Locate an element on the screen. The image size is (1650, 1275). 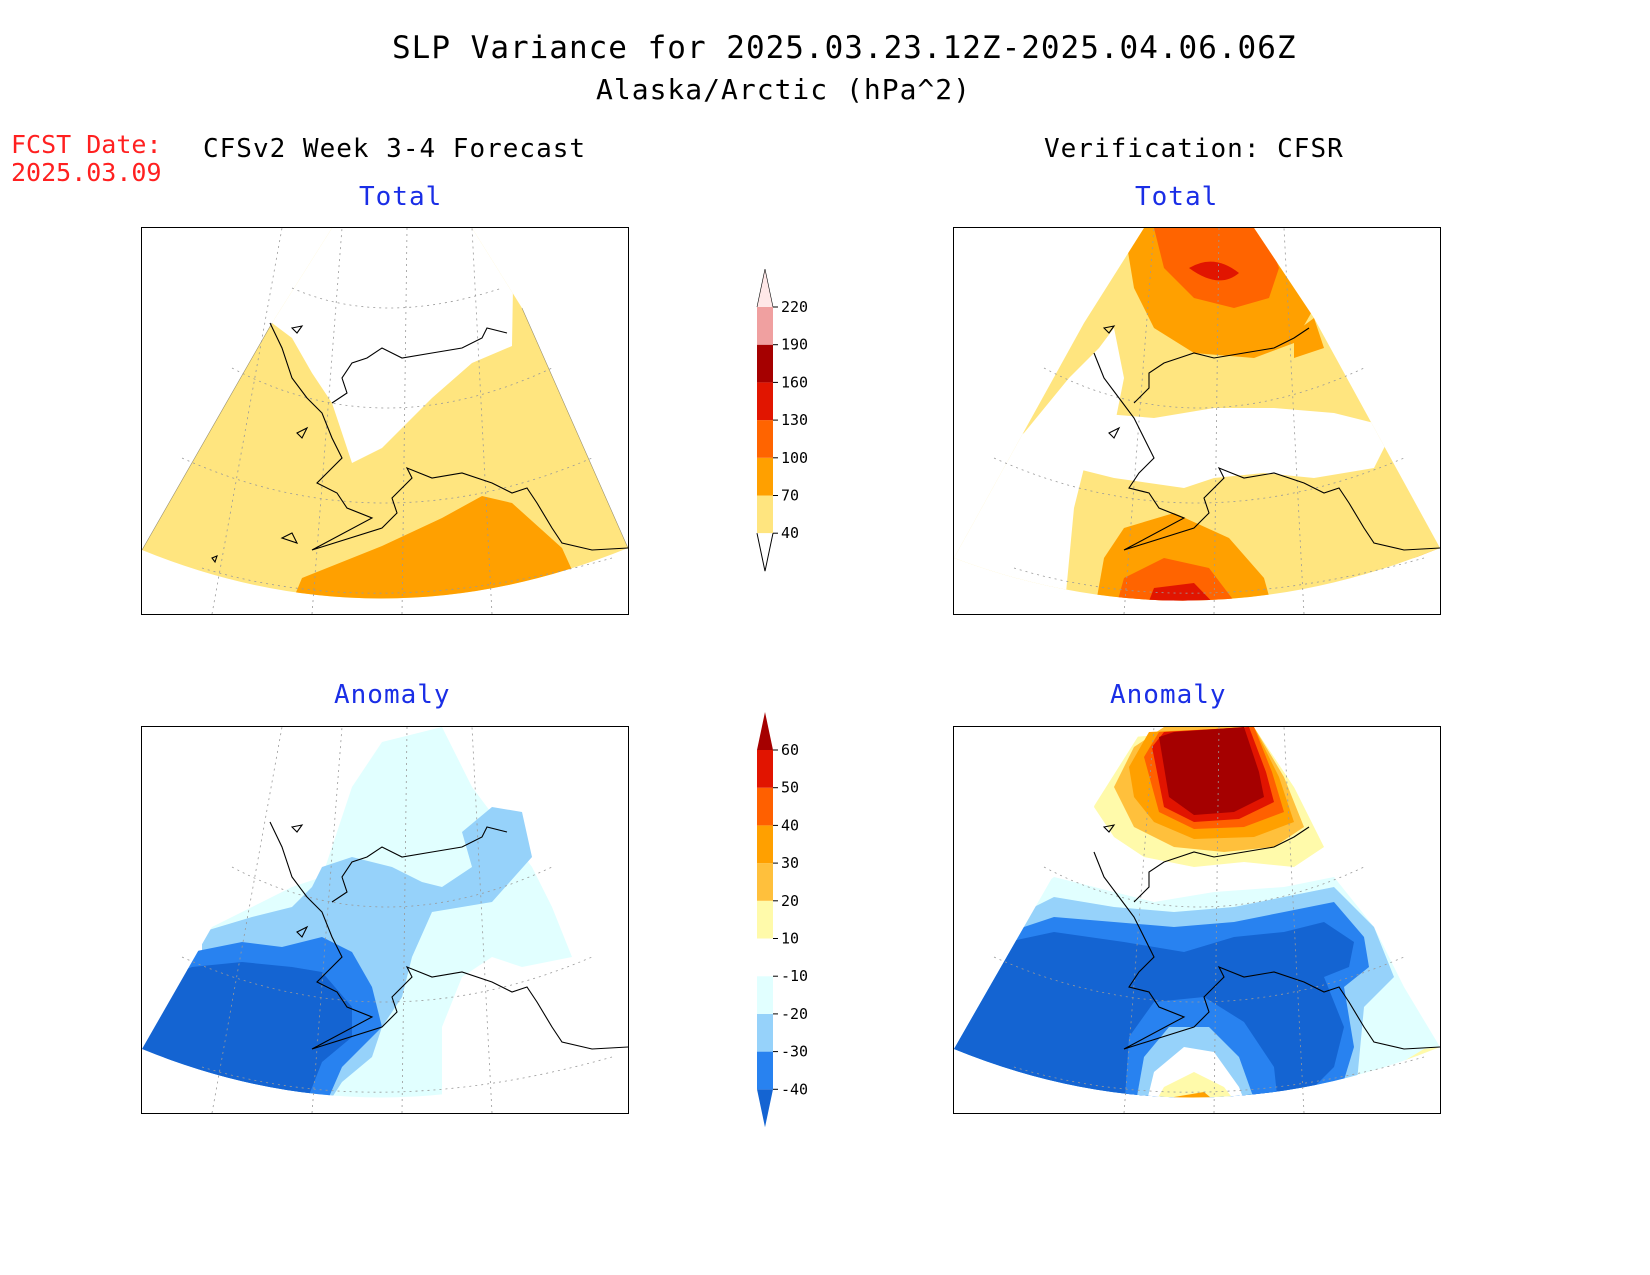
colorbar-total: 40 70 100 130 160 190 220 is located at coordinates (785, 425).